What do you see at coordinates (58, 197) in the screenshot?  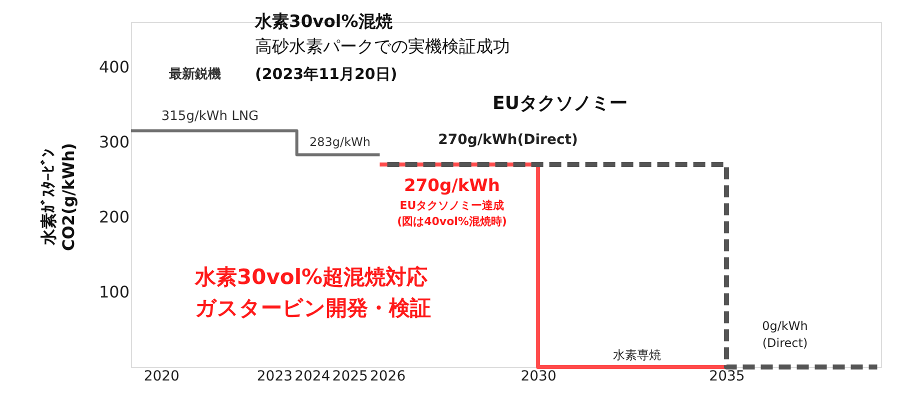 I see `y-axis-title: 水素ｶﾞｽﾀｰﾋﾞﾝ CO2(g/kWh)` at bounding box center [58, 197].